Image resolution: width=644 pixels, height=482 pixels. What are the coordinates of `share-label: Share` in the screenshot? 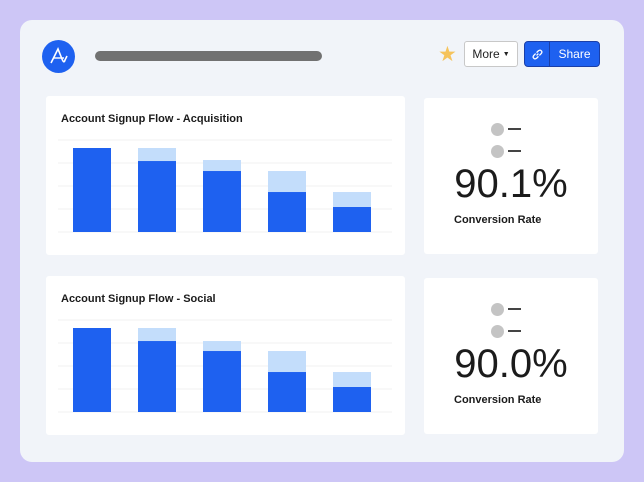 It's located at (574, 54).